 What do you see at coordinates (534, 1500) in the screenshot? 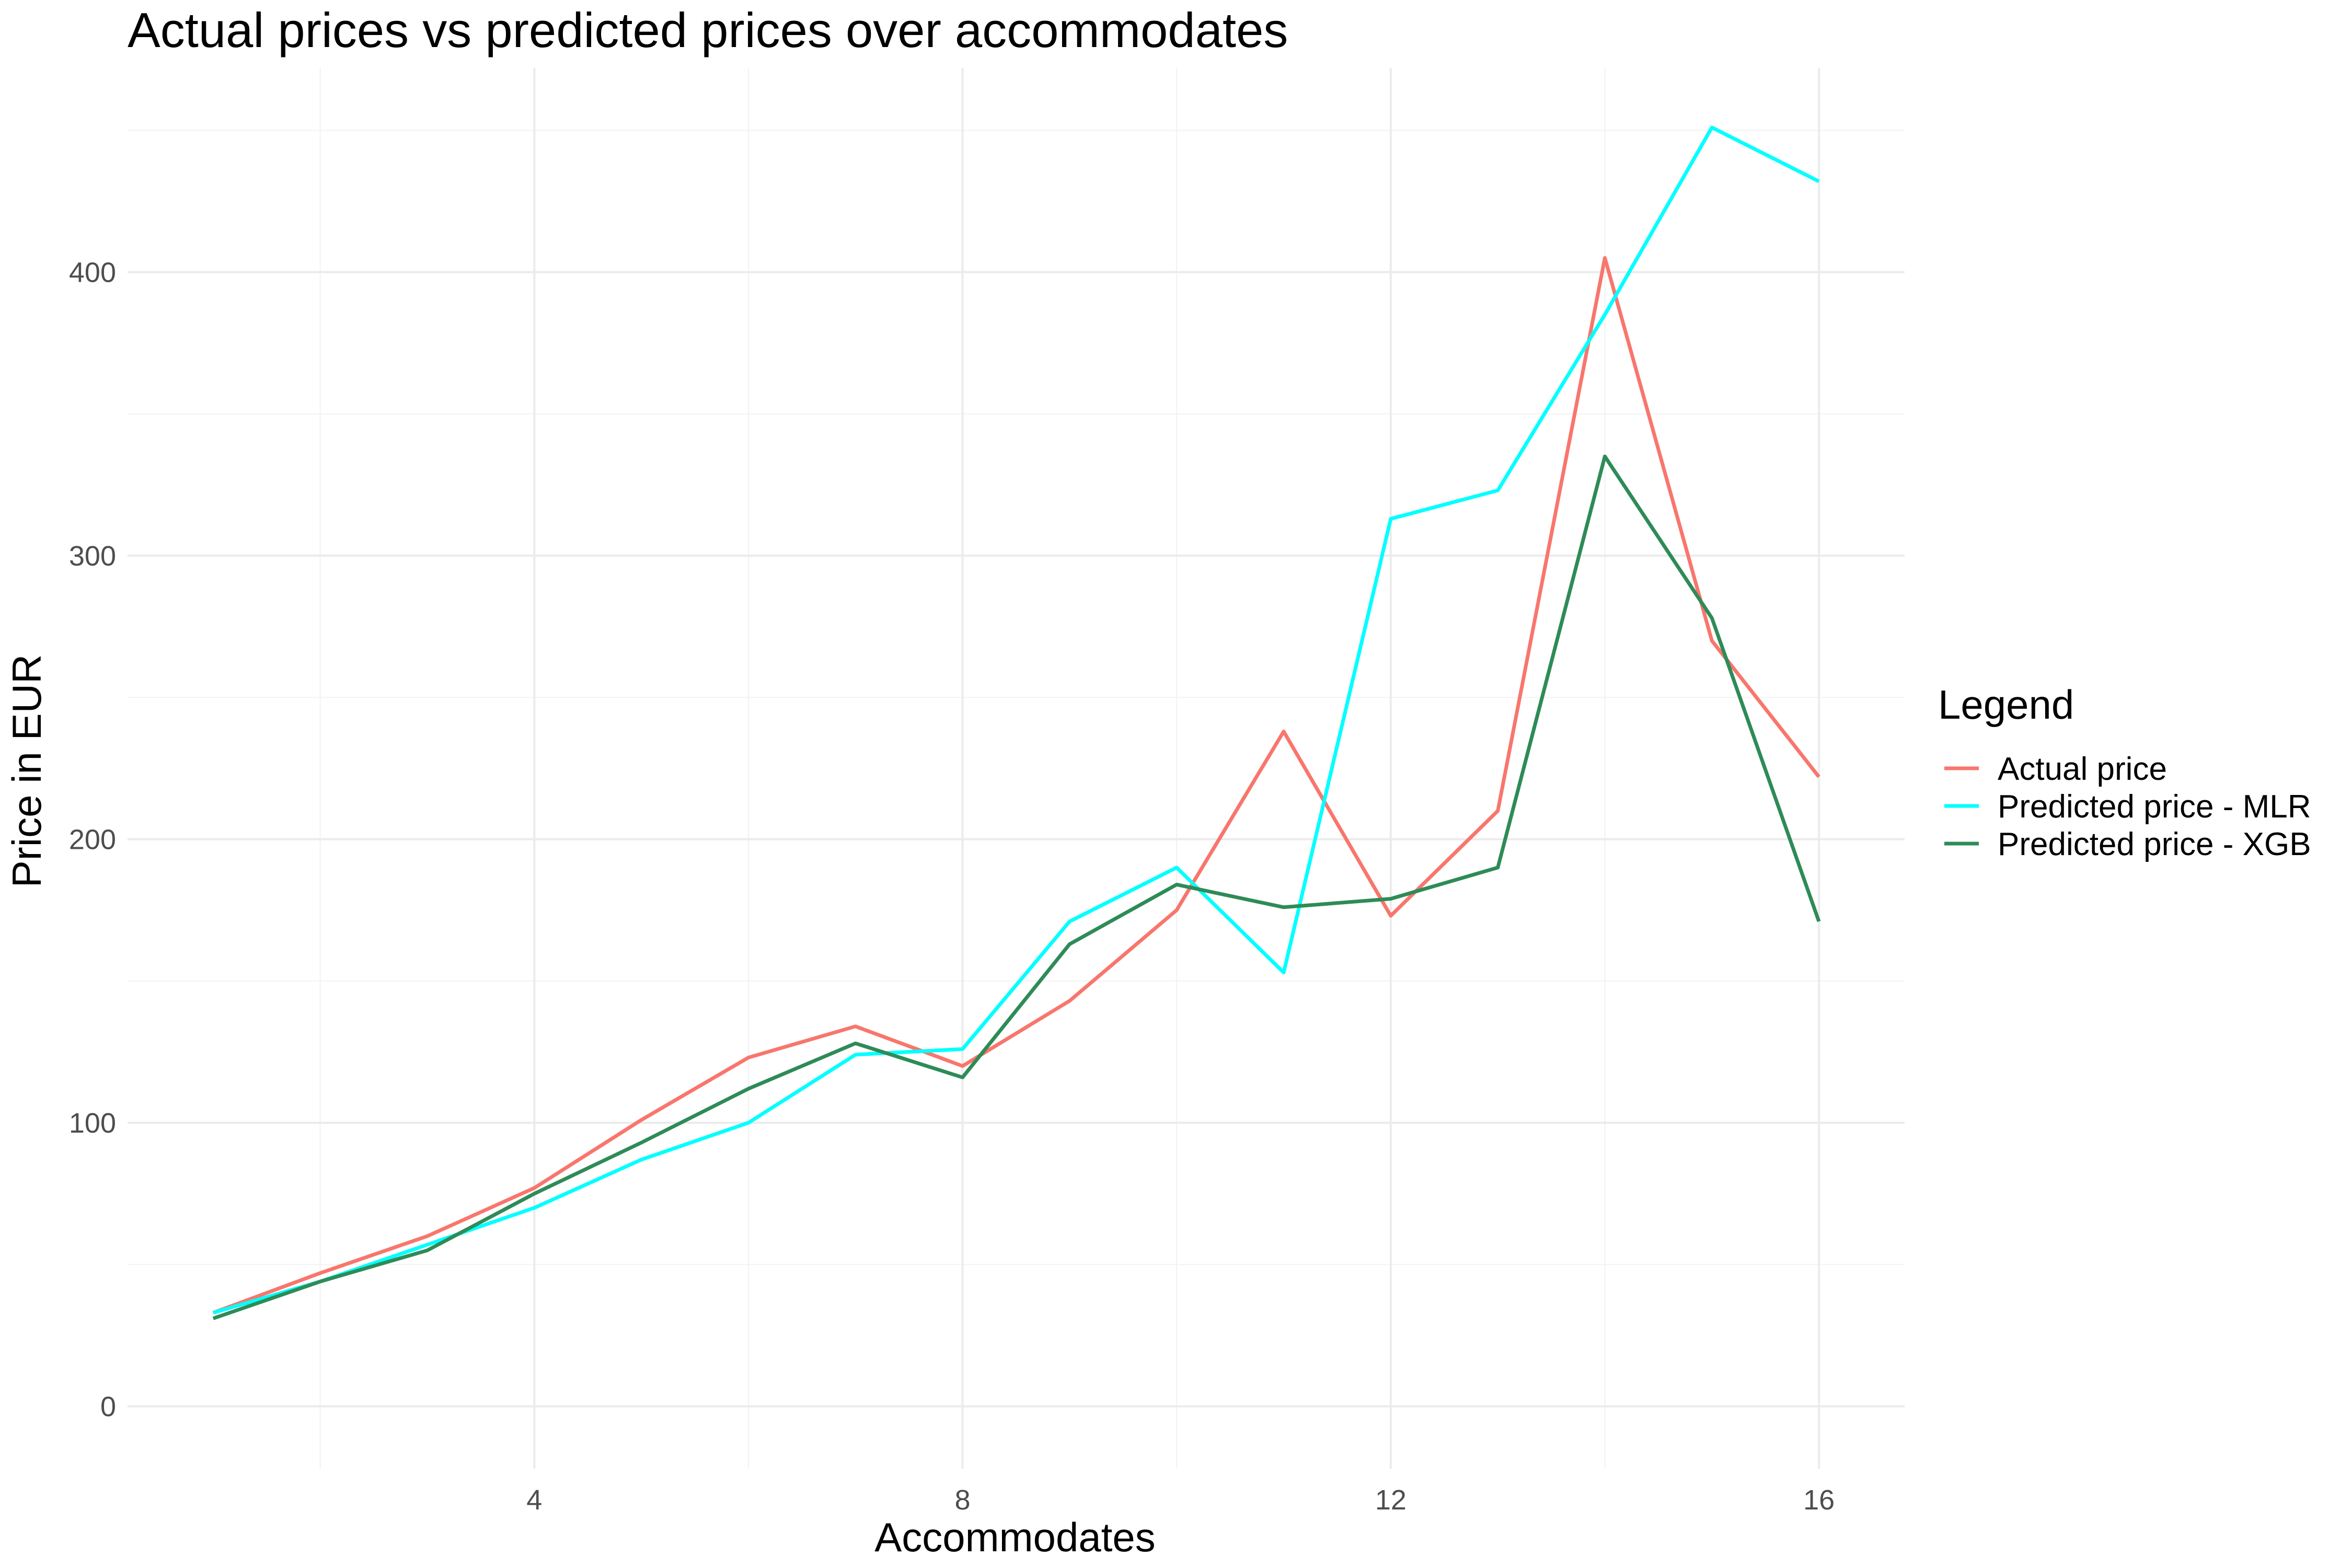
I see `x-tick-label: 4` at bounding box center [534, 1500].